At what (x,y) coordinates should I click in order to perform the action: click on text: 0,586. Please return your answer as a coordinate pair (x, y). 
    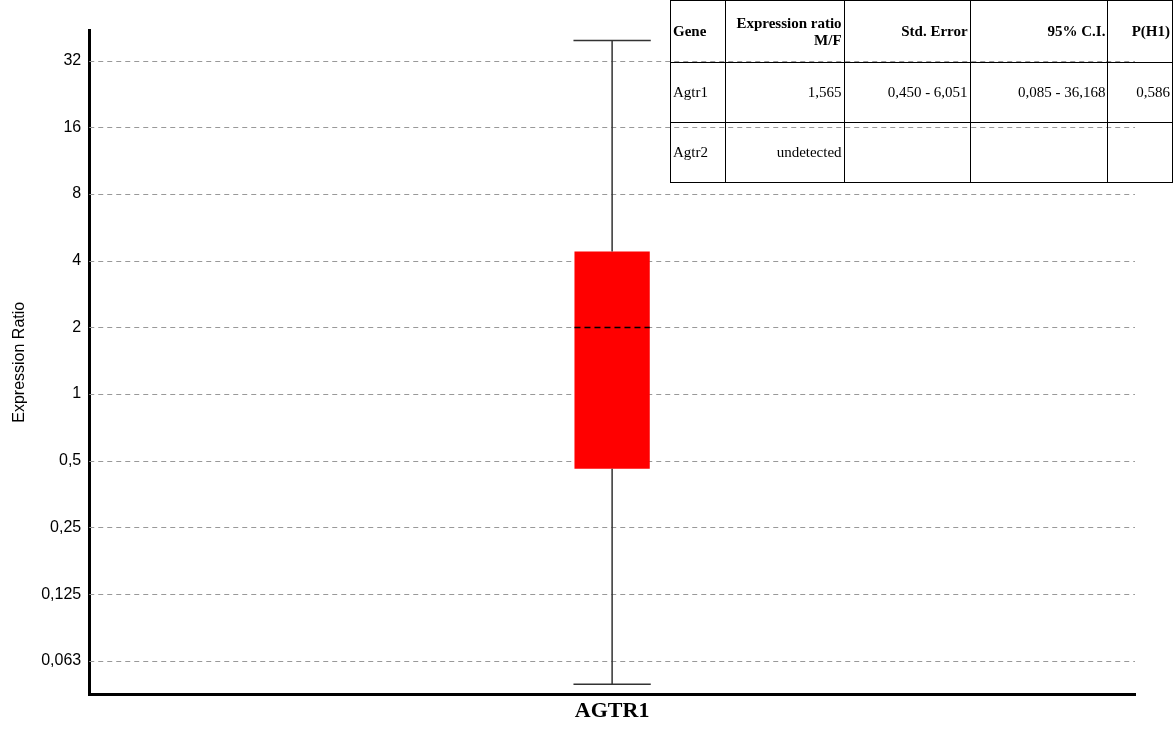
    Looking at the image, I should click on (1153, 92).